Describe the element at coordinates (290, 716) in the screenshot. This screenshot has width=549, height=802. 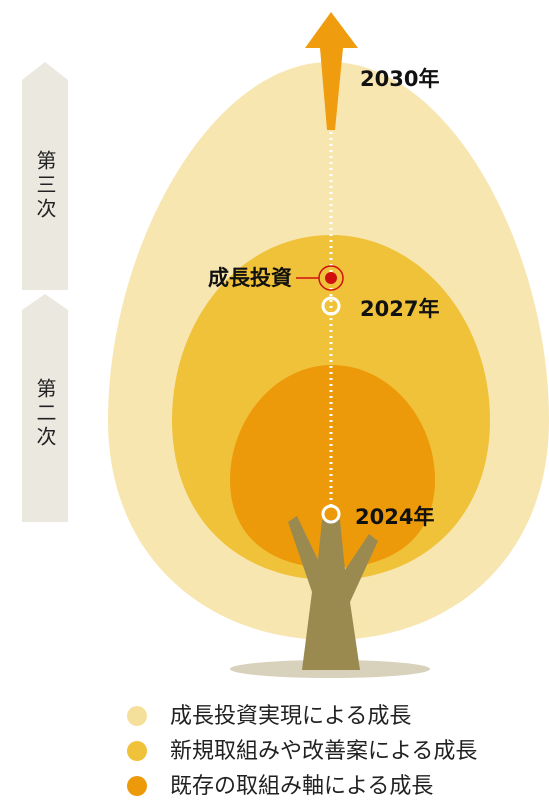
I see `legend-label: 成長投資実現による成長` at that location.